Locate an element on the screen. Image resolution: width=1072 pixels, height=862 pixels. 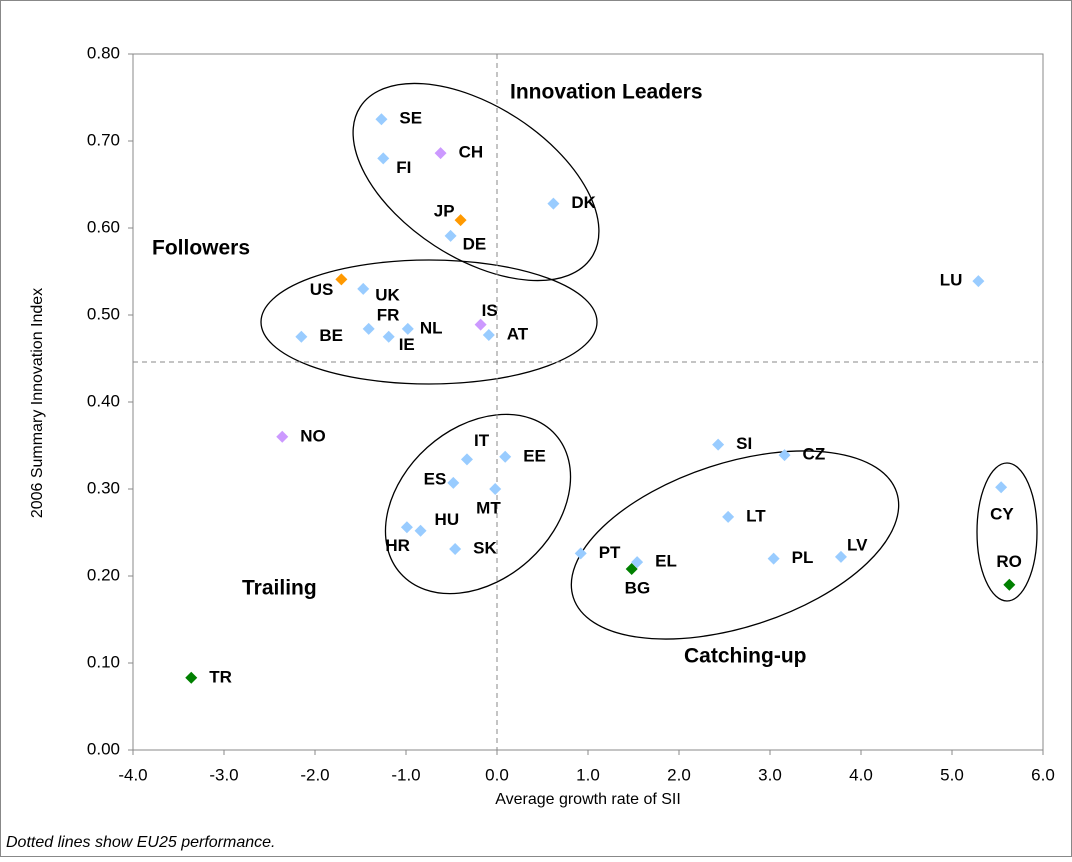
x-tick-label: -4.0 is located at coordinates (132, 774).